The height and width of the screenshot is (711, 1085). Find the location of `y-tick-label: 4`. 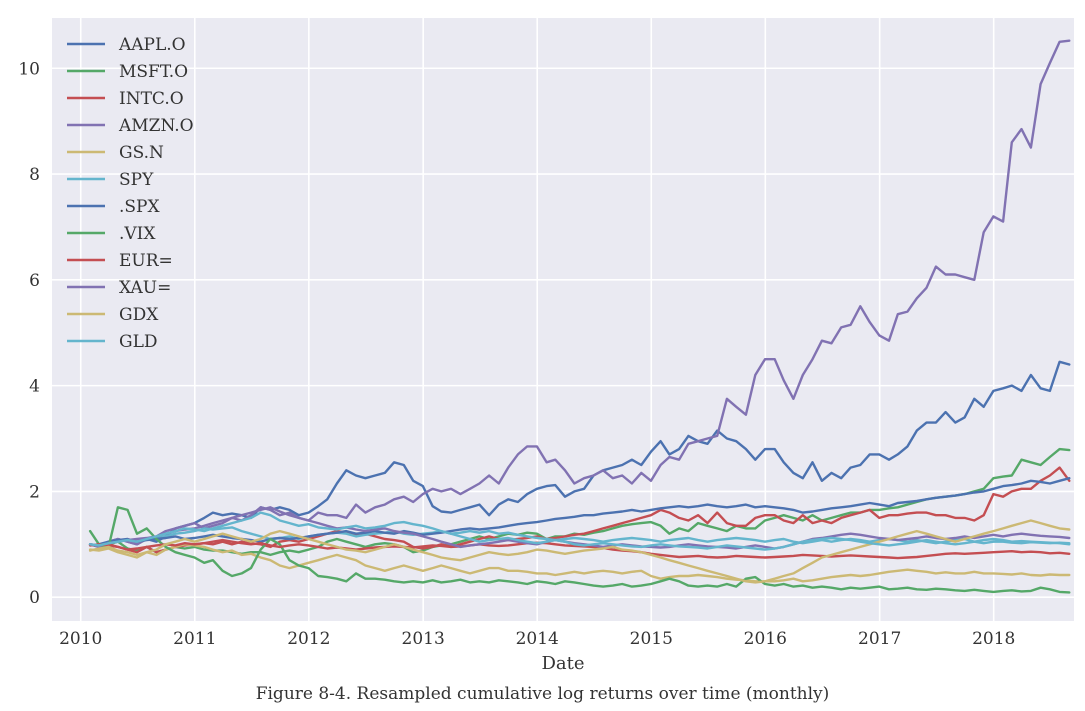

y-tick-label: 4 is located at coordinates (34, 387).